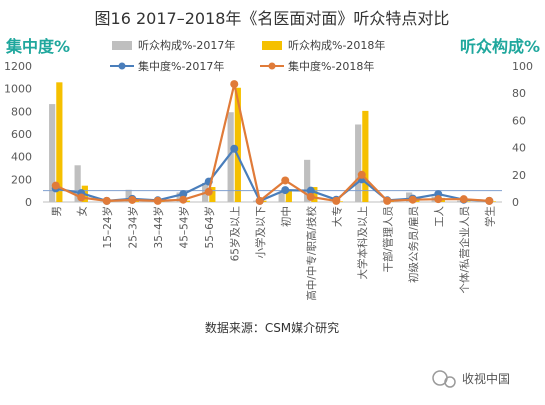  Describe the element at coordinates (21, 179) in the screenshot. I see `left-tick-label: 200` at that location.